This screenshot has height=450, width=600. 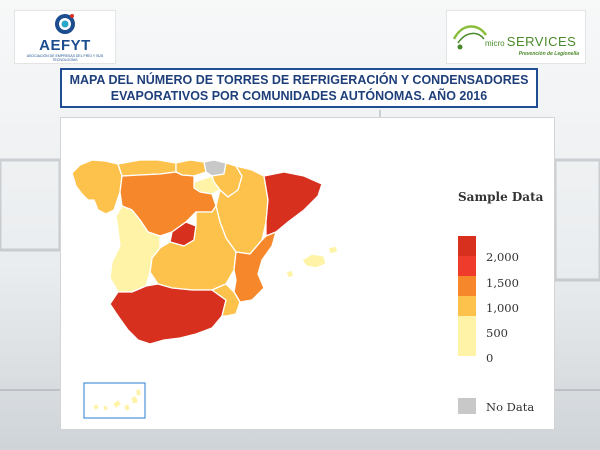 I want to click on legend-label-1500: 1,500, so click(x=502, y=283).